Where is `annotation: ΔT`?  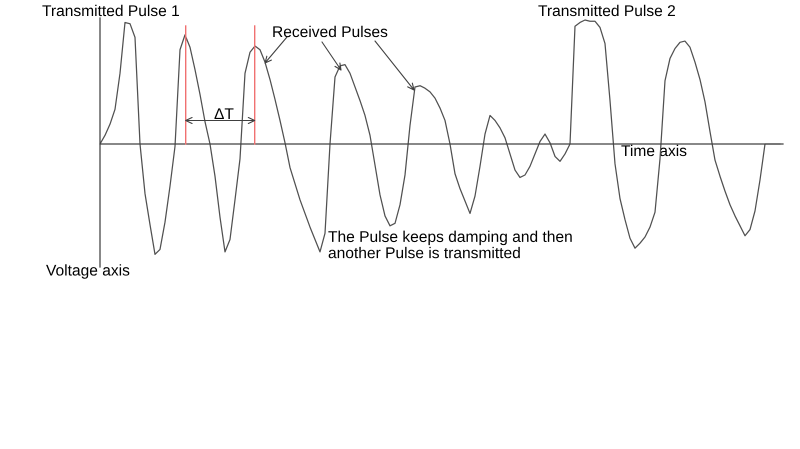
annotation: ΔT is located at coordinates (224, 114).